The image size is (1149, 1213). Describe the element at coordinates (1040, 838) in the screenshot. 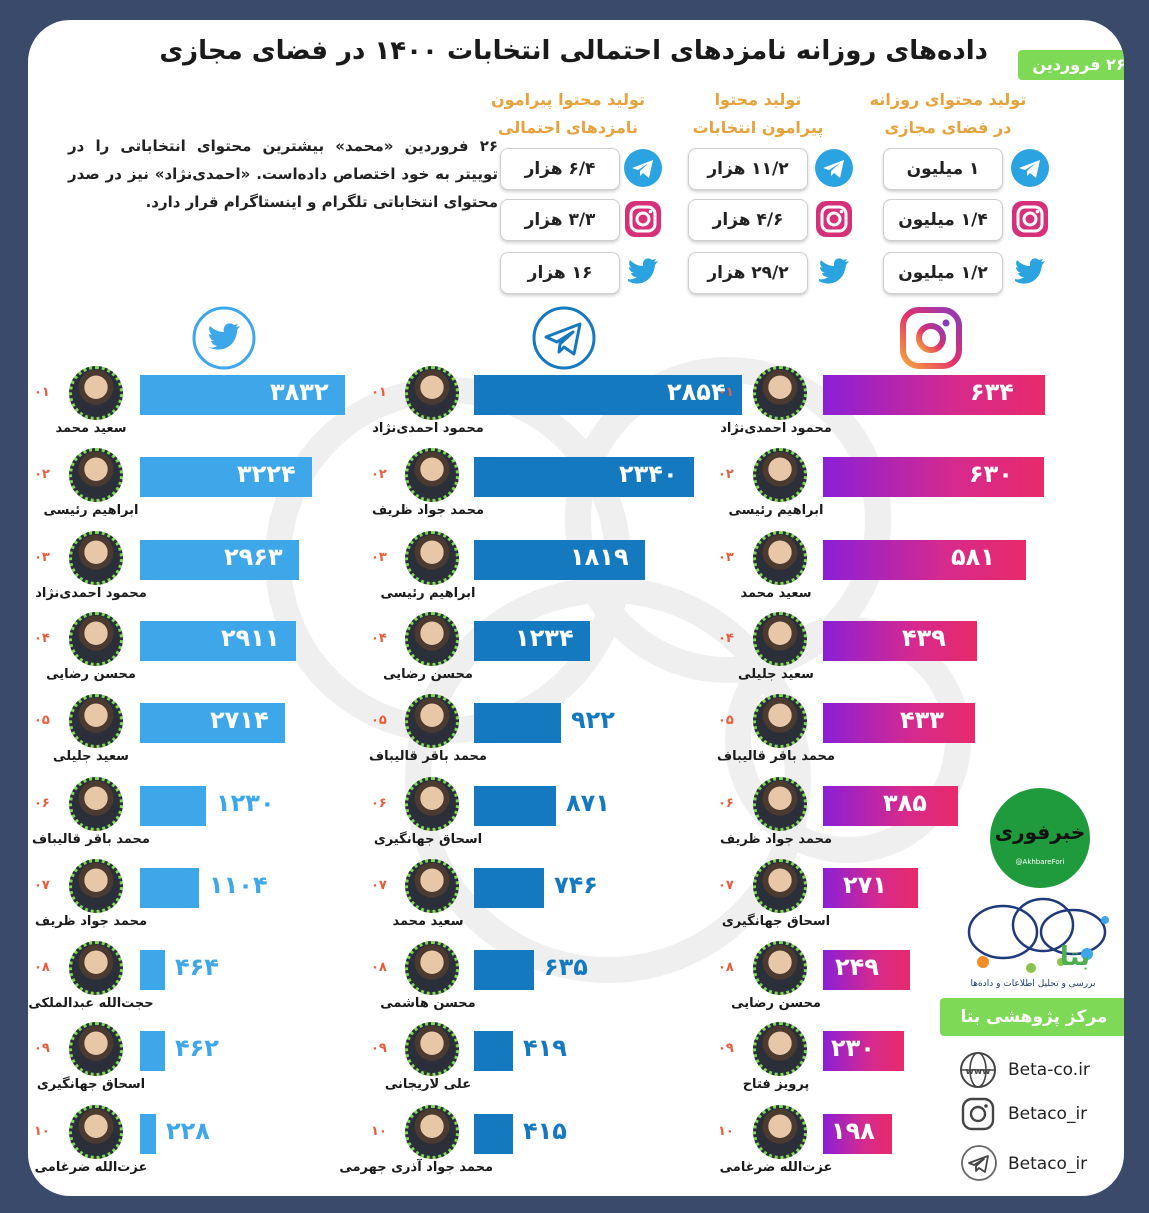

I see `partner-logo: خبرفوری @AkhbareFori` at that location.